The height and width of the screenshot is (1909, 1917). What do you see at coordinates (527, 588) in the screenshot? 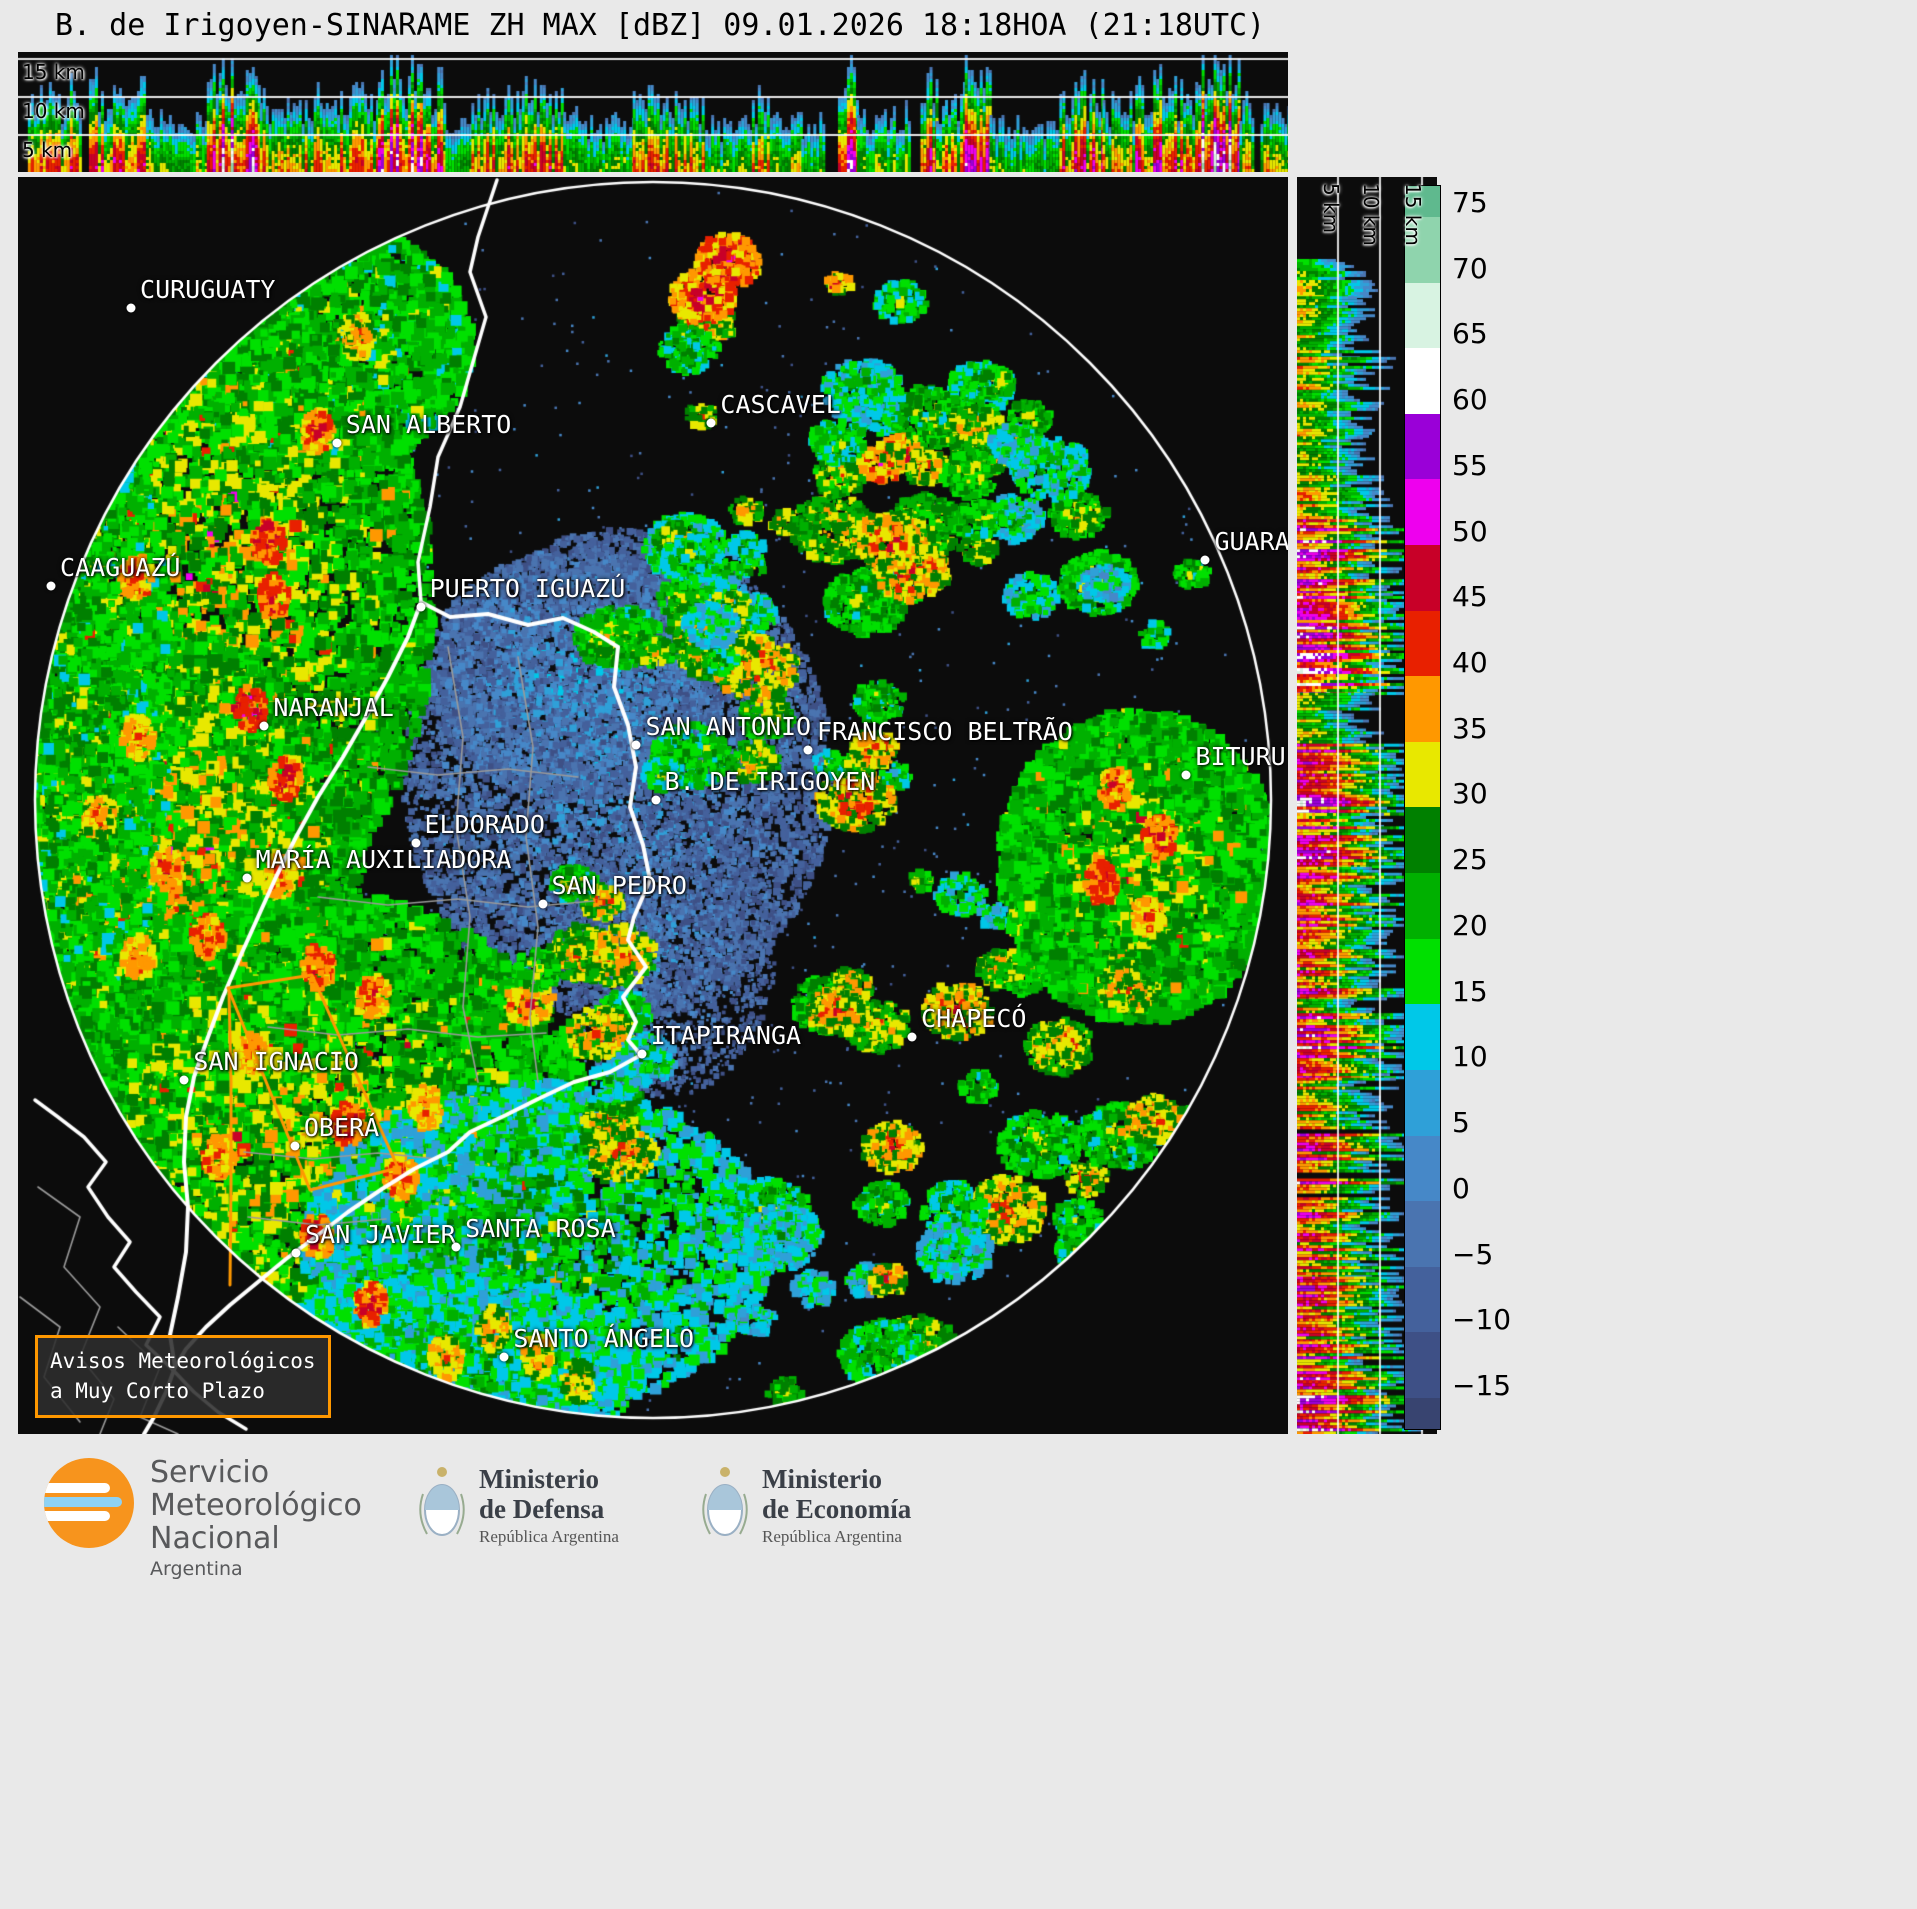
I see `city-label: PUERTO IGUAZÚ` at bounding box center [527, 588].